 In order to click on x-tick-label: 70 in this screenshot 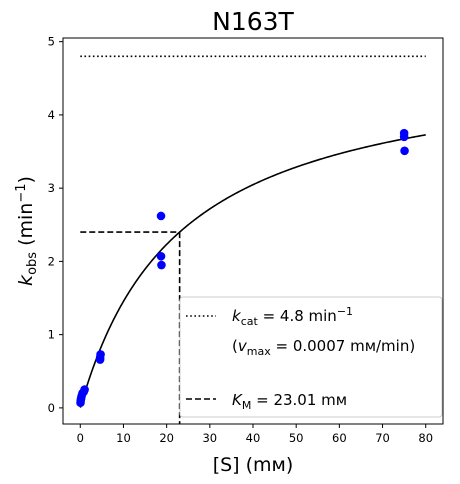, I will do `click(382, 438)`.